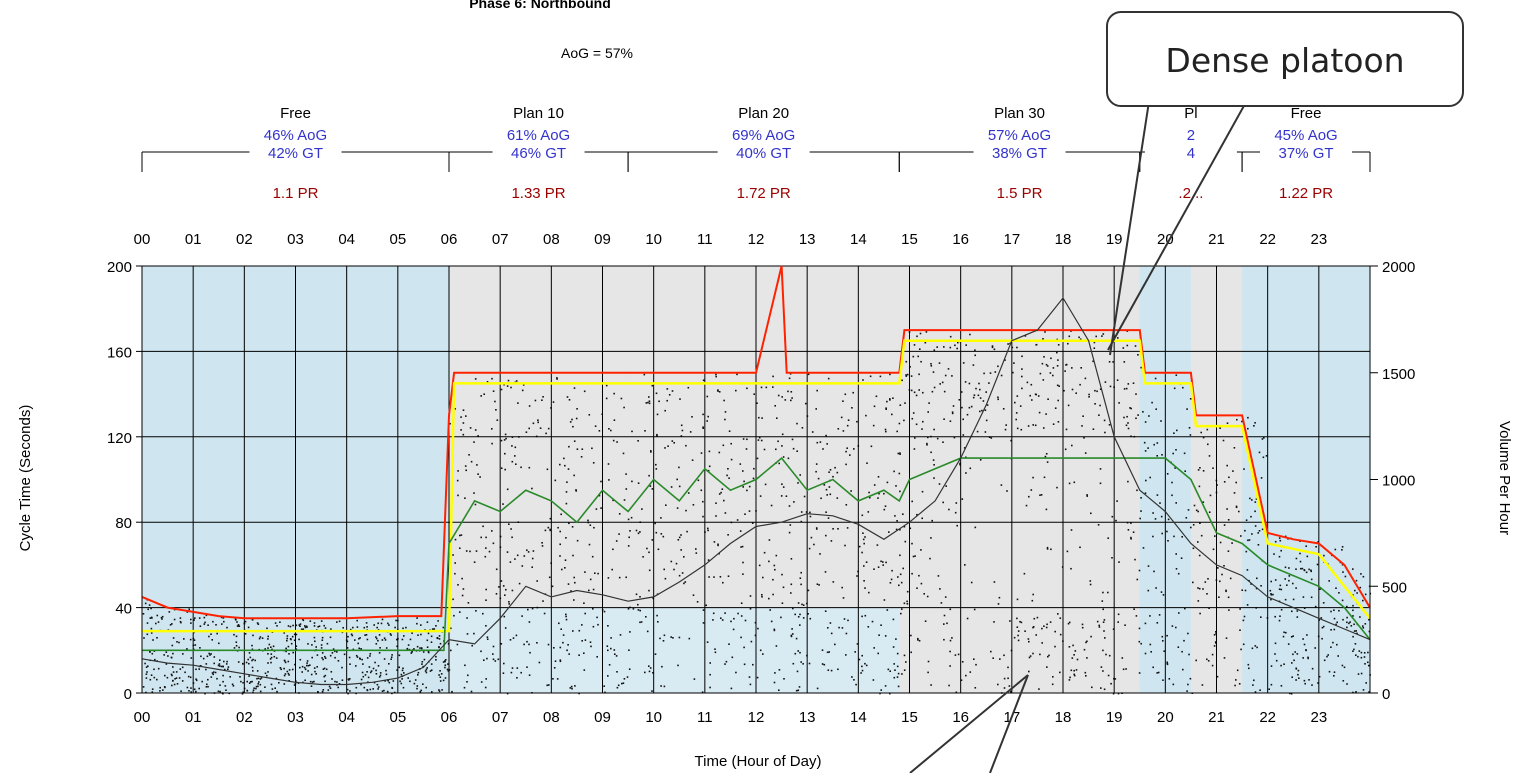 This screenshot has height=773, width=1519. I want to click on y-tick-label: 160, so click(119, 352).